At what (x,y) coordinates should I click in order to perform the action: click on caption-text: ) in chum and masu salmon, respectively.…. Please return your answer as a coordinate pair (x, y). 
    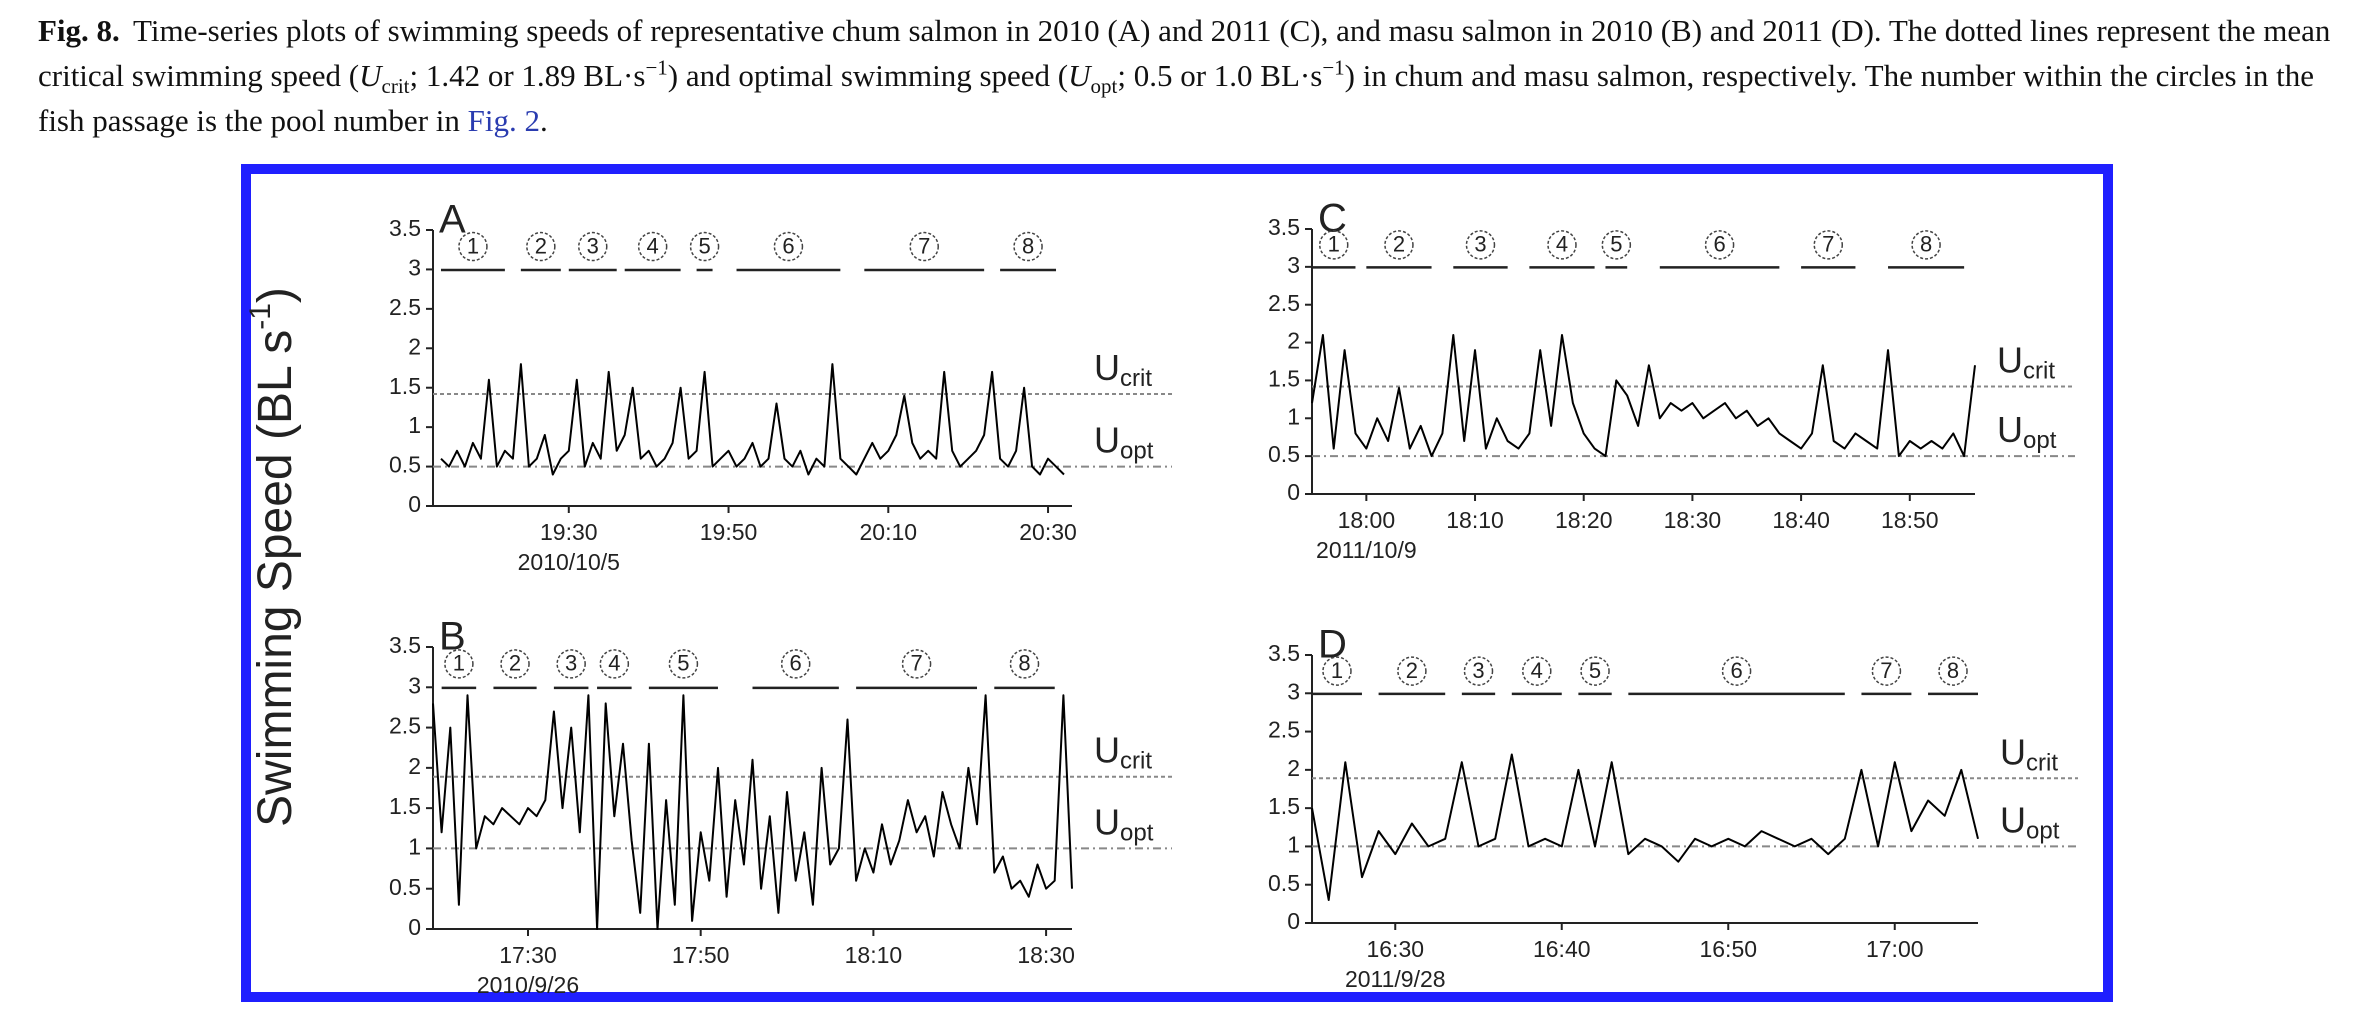
    Looking at the image, I should click on (1176, 98).